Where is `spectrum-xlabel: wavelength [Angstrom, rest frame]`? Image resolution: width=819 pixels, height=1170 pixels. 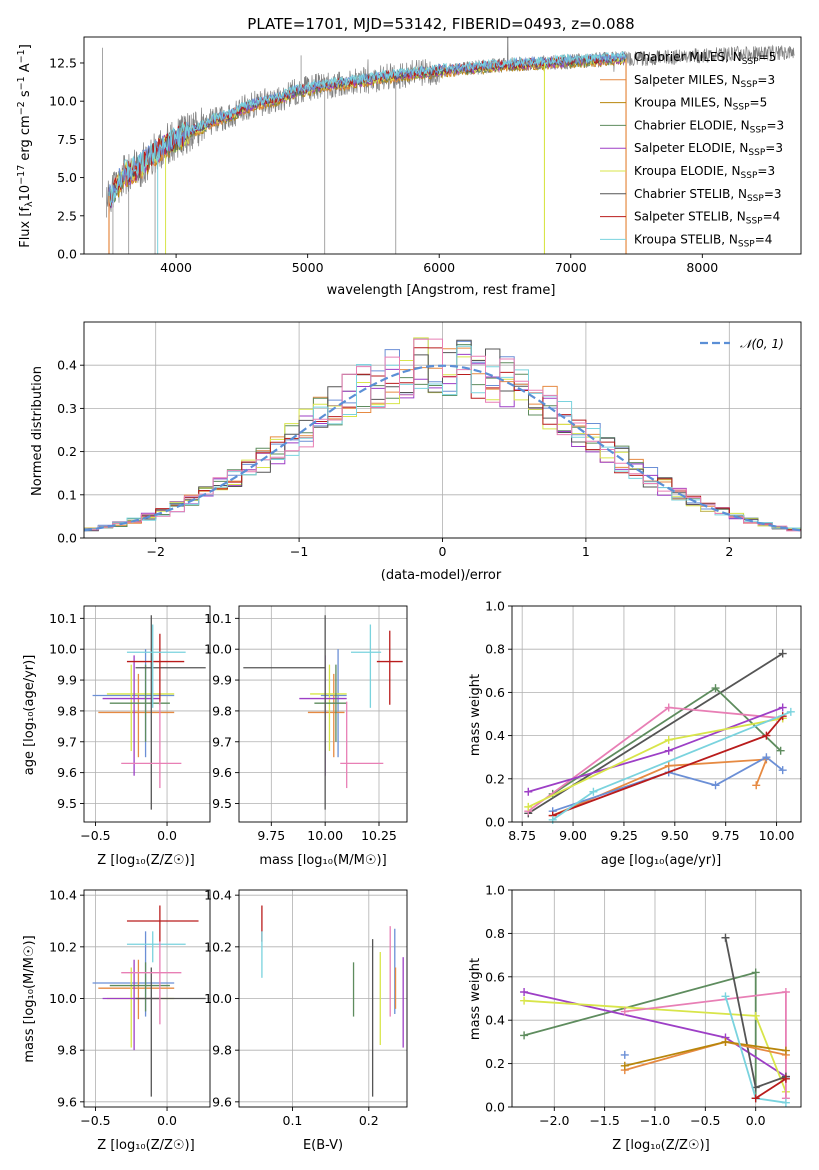
spectrum-xlabel: wavelength [Angstrom, rest frame] is located at coordinates (441, 290).